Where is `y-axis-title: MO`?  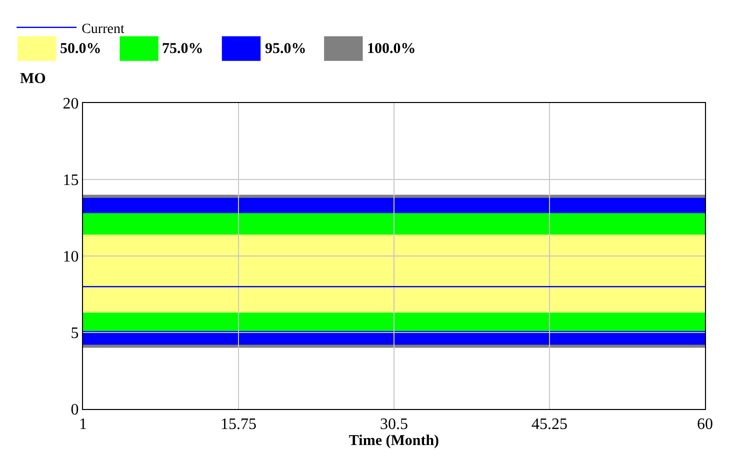
y-axis-title: MO is located at coordinates (33, 79).